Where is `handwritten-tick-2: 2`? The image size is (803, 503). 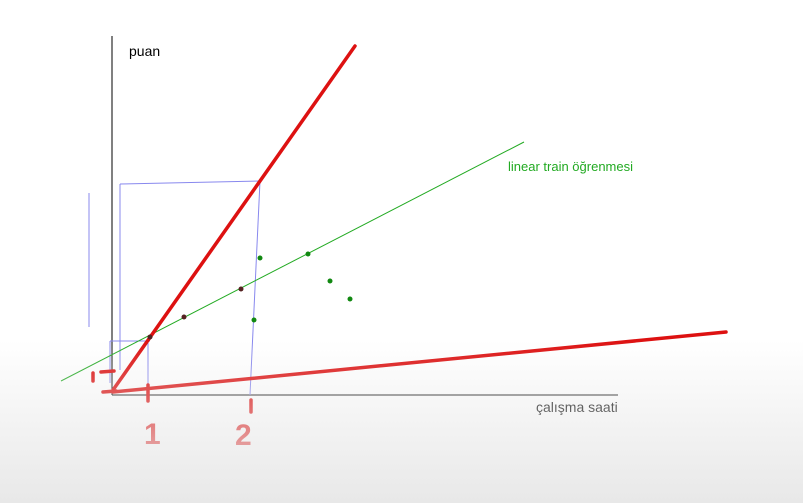
handwritten-tick-2: 2 is located at coordinates (243, 435).